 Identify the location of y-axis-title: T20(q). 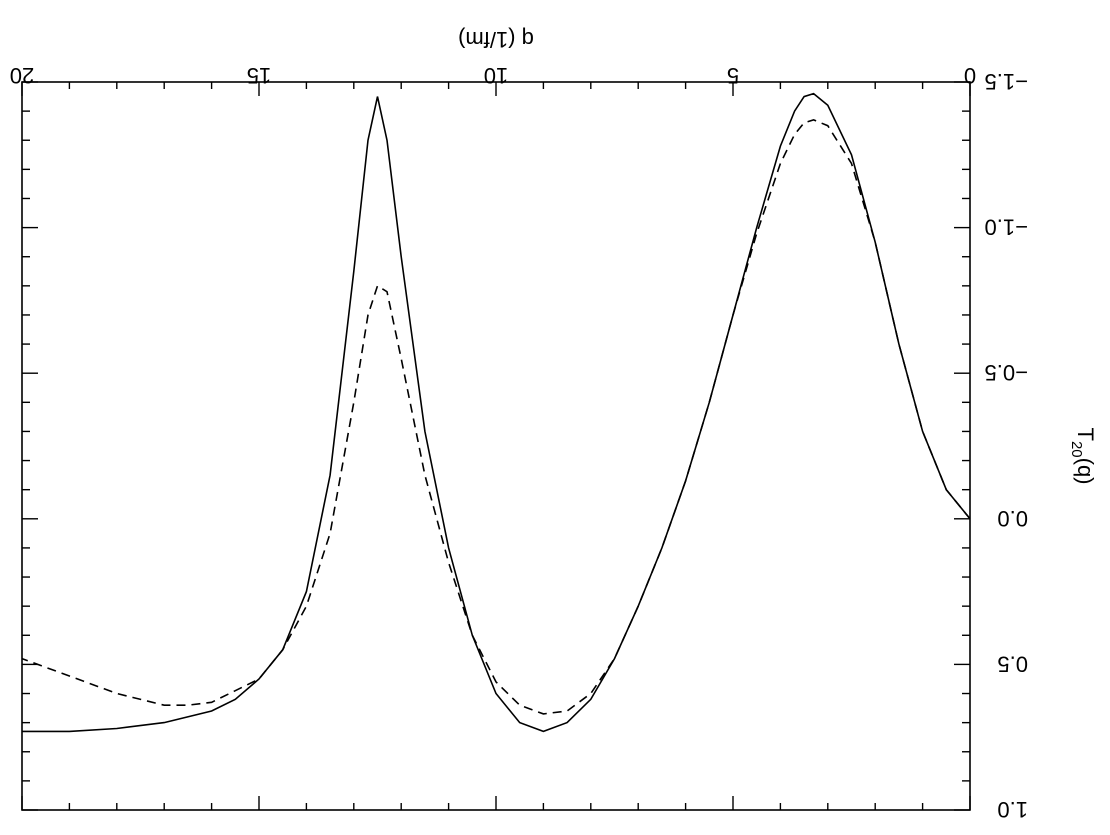
(1083, 455).